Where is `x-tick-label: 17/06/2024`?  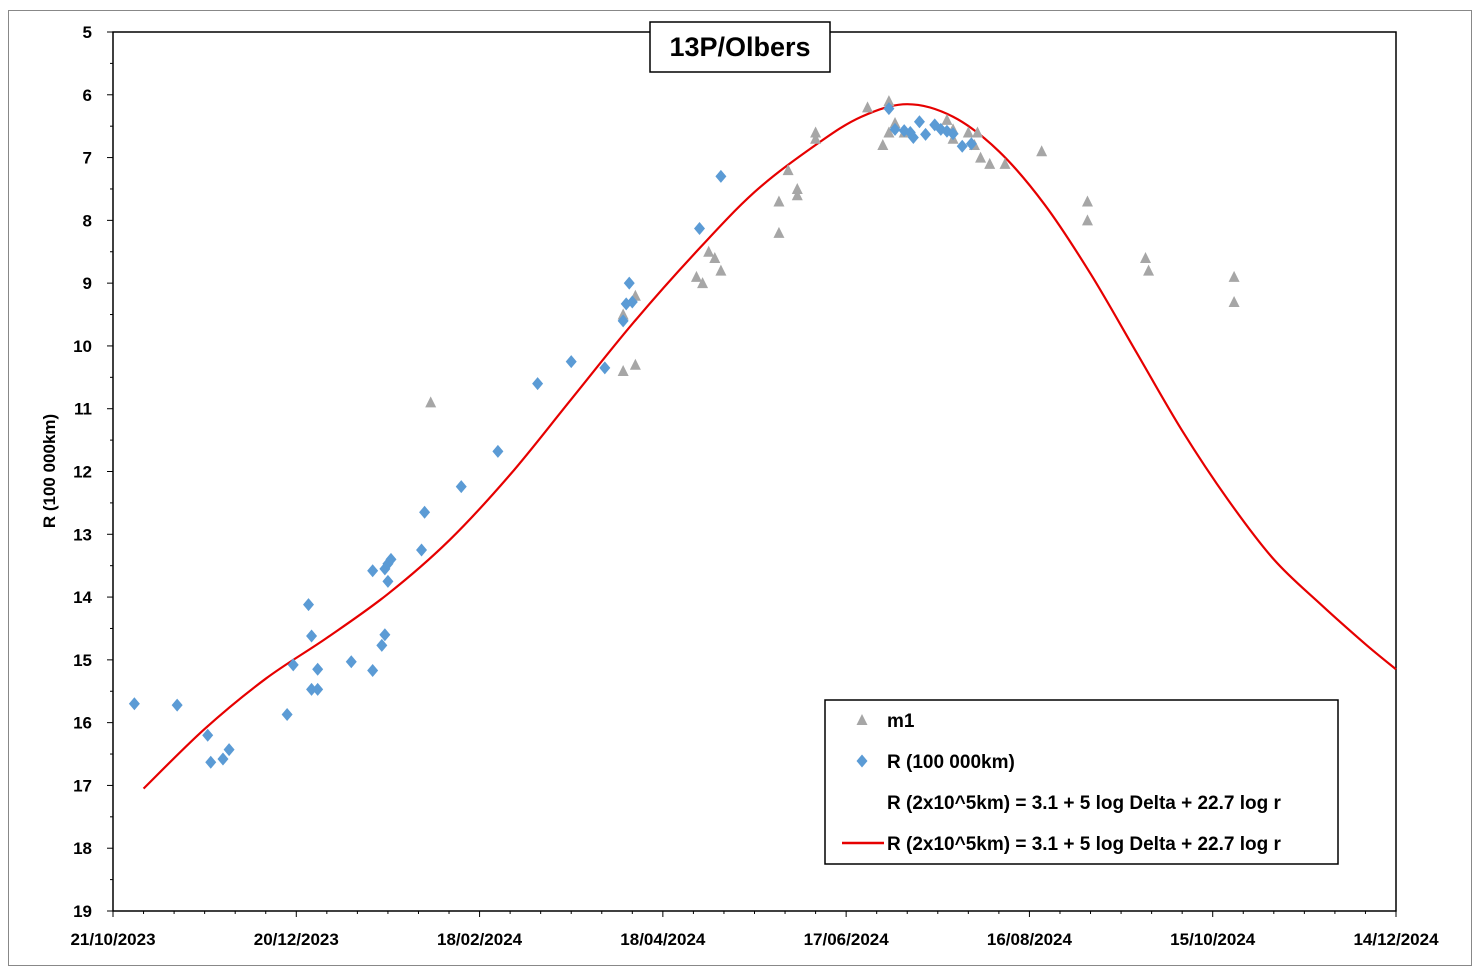
x-tick-label: 17/06/2024 is located at coordinates (847, 939).